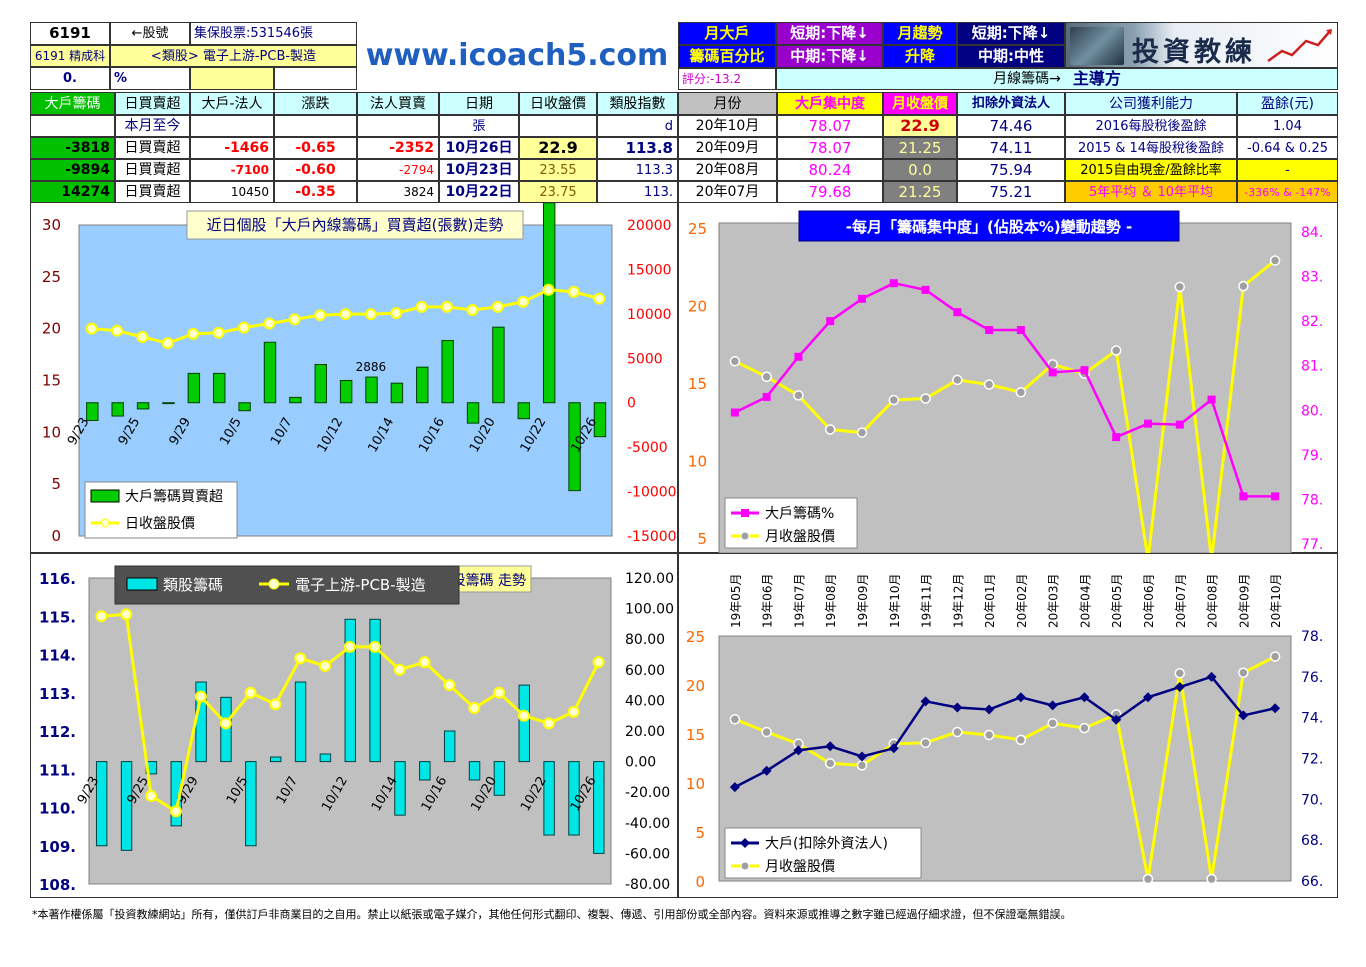  What do you see at coordinates (640, 763) in the screenshot?
I see `y-right-tick: 0.00` at bounding box center [640, 763].